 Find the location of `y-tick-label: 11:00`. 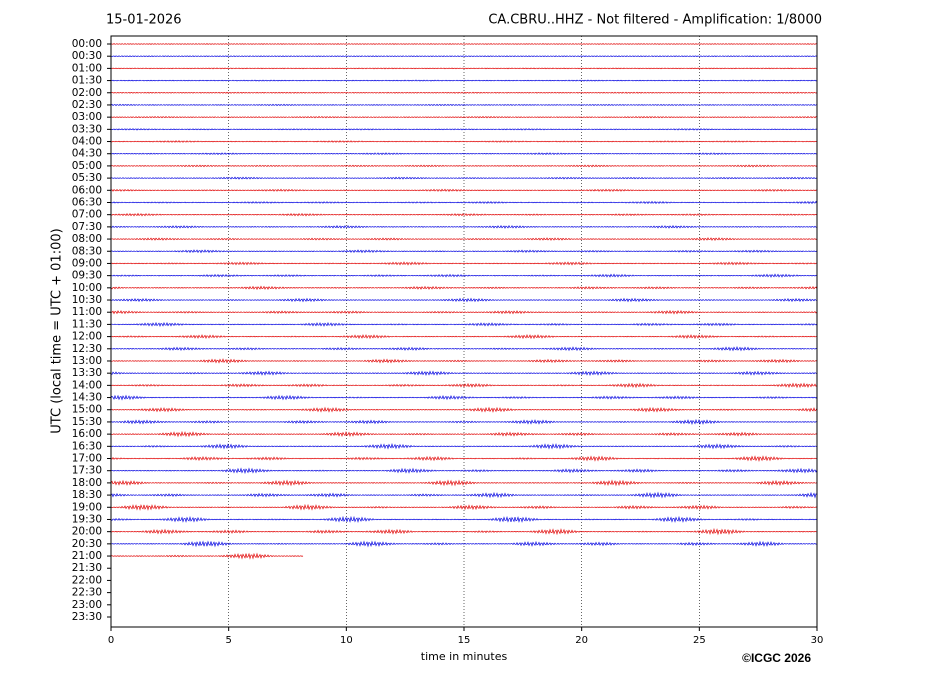

y-tick-label: 11:00 is located at coordinates (87, 312).